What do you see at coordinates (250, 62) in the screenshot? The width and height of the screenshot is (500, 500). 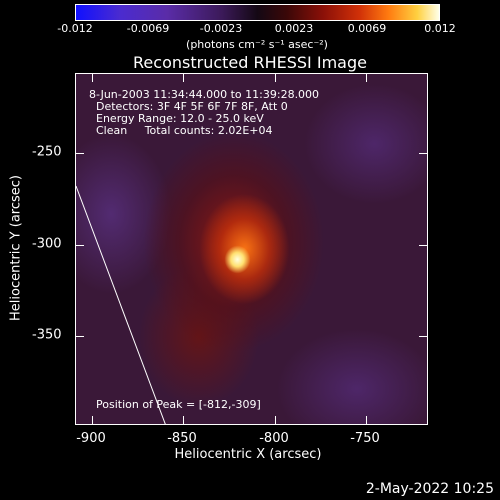 I see `plot-title: Reconstructed RHESSI Image` at bounding box center [250, 62].